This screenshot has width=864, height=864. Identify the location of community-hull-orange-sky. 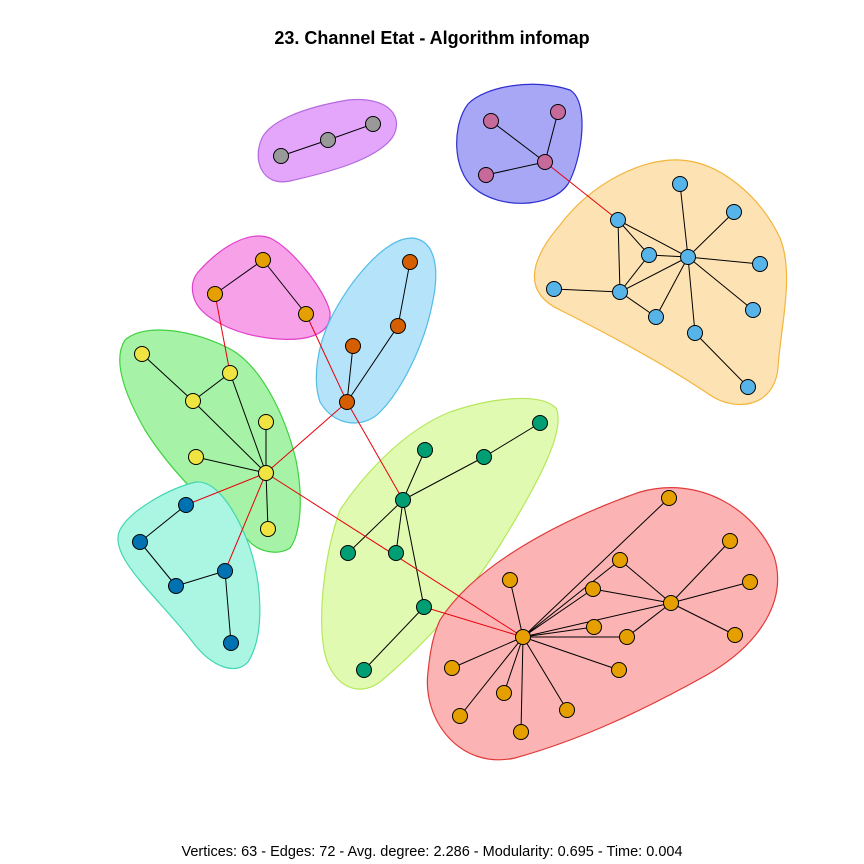
(660, 282).